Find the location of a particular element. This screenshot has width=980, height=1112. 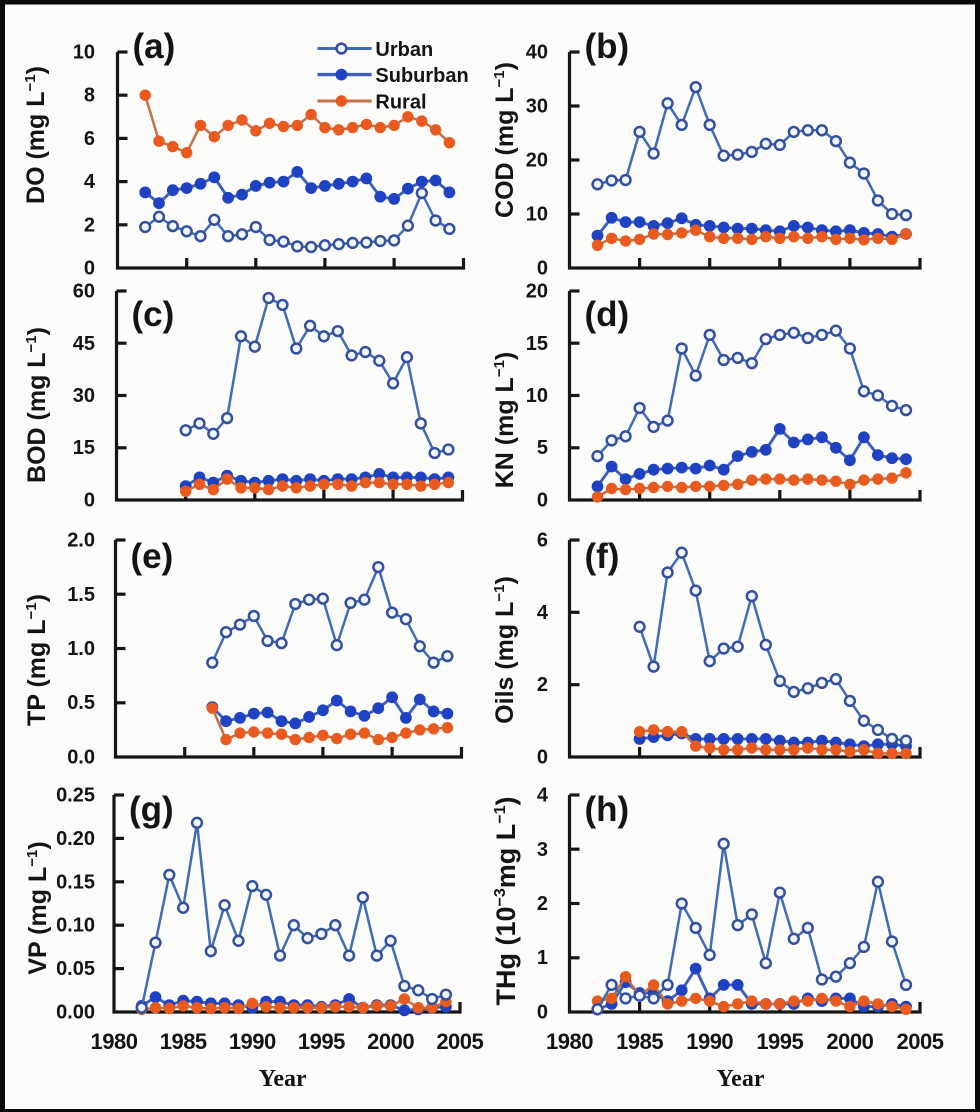

svg-text: VP (mg L−1) is located at coordinates (38, 907).